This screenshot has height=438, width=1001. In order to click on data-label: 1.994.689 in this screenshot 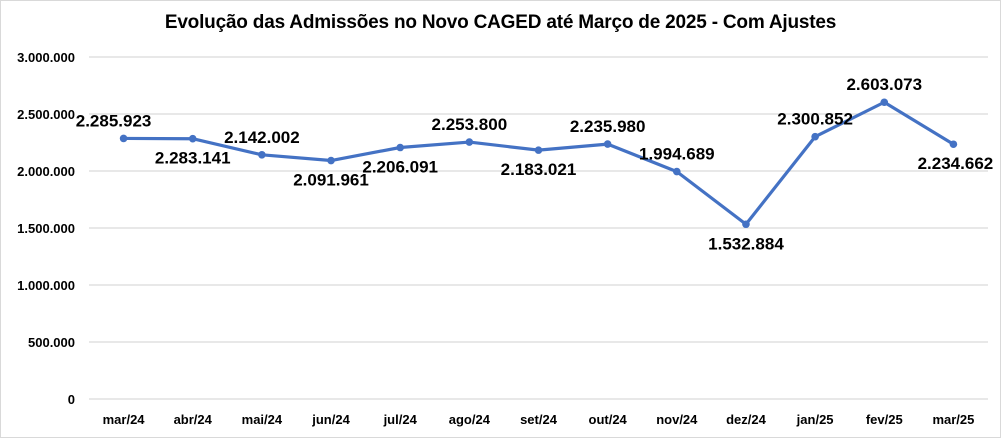, I will do `click(677, 154)`.